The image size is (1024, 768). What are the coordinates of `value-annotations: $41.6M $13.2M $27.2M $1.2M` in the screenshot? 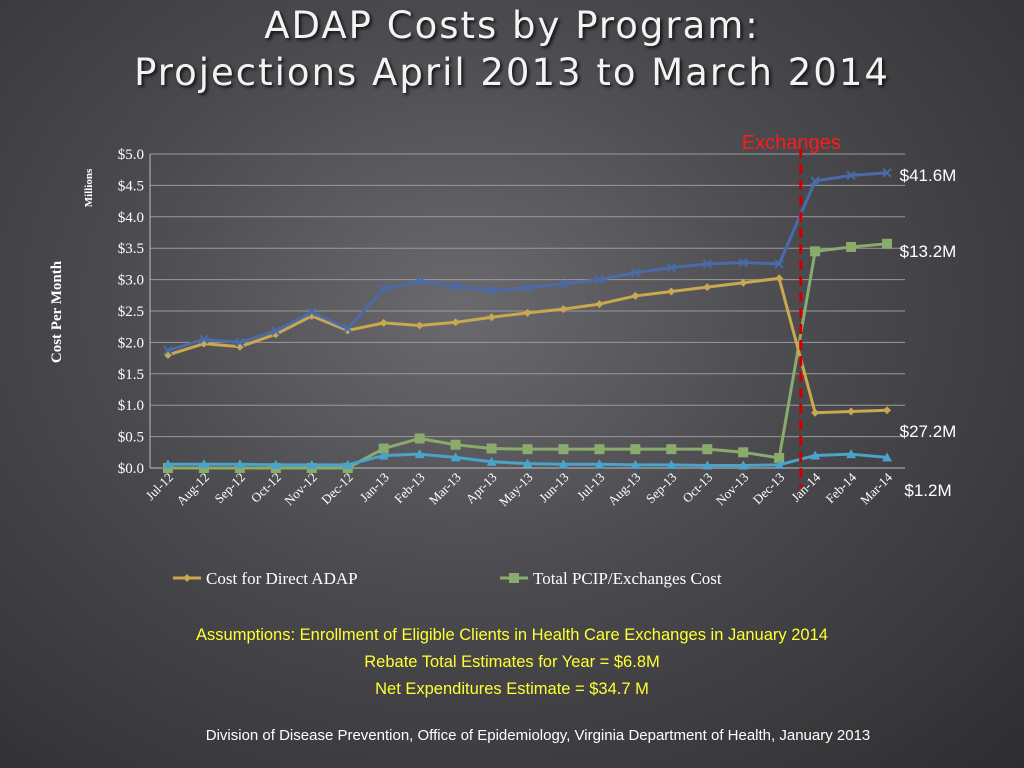 It's located at (928, 333).